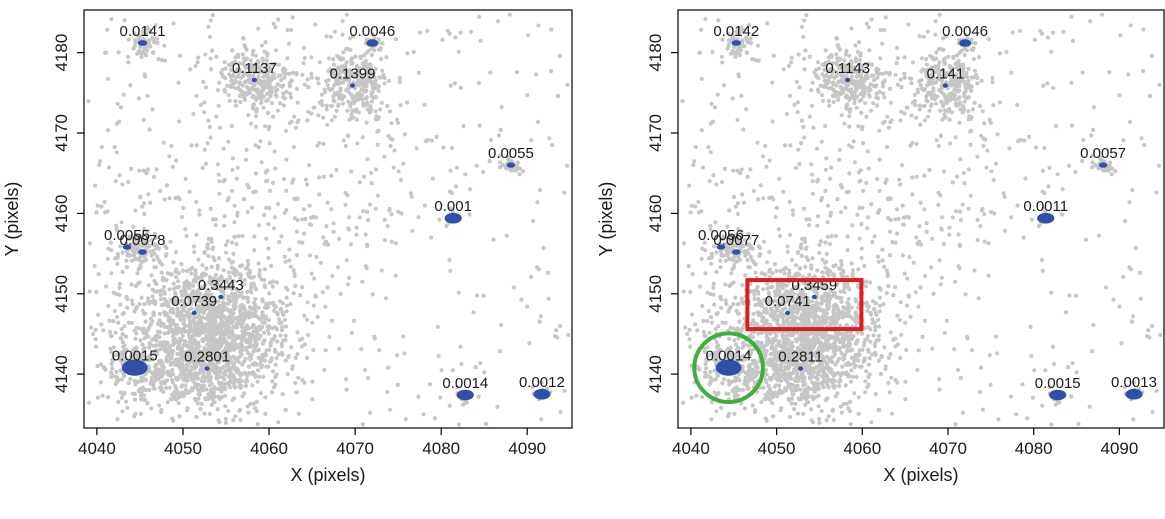 The width and height of the screenshot is (1165, 519). I want to click on source-flux-label: 0.0739, so click(194, 301).